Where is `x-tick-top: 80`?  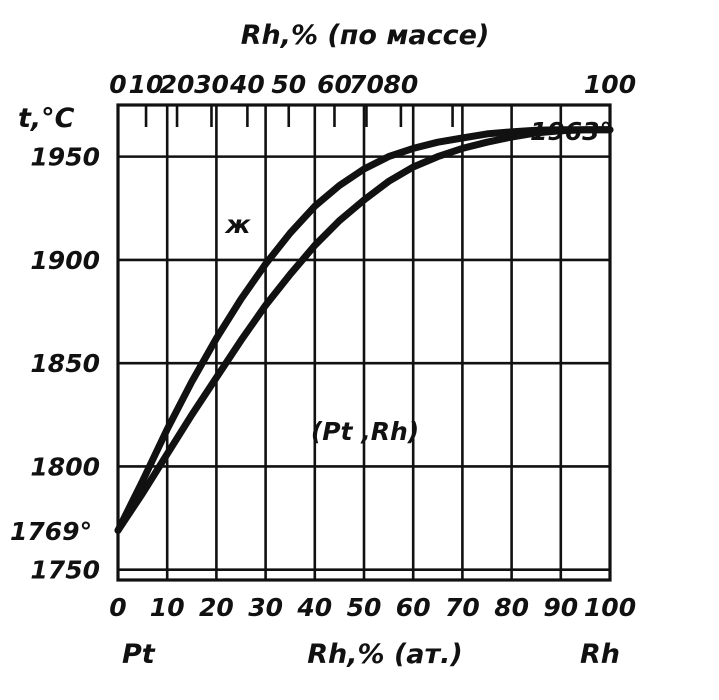
x-tick-top: 80 is located at coordinates (401, 84).